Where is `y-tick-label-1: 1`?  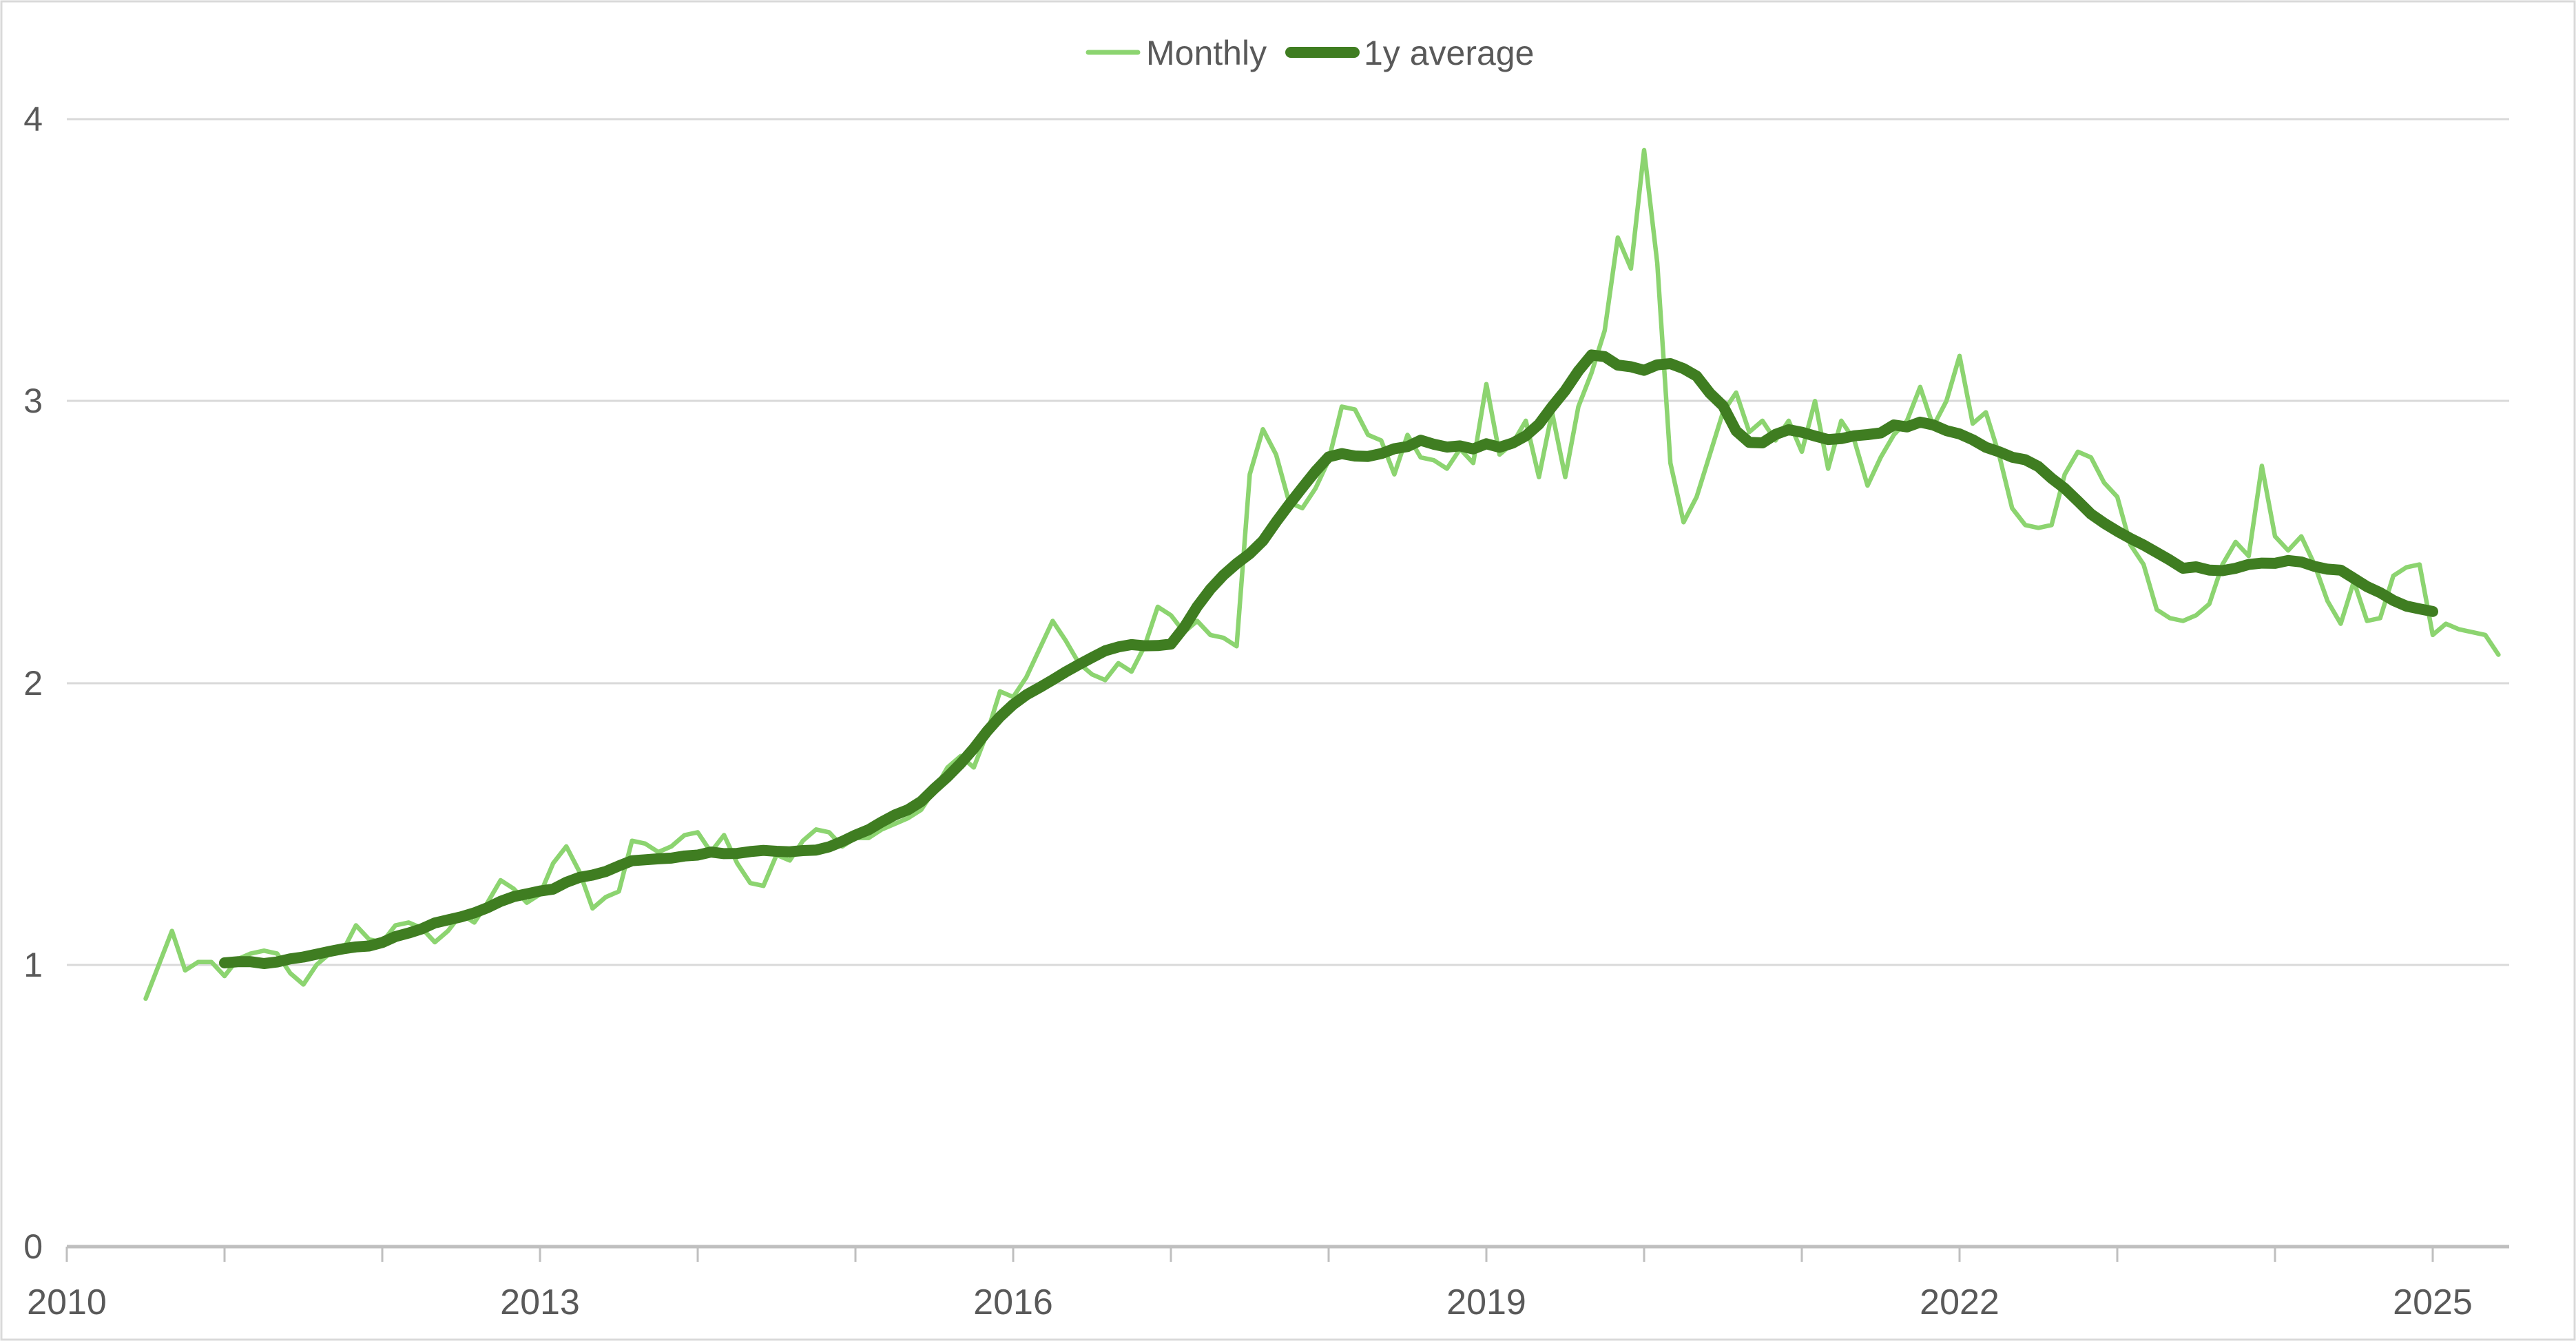 y-tick-label-1: 1 is located at coordinates (33, 965).